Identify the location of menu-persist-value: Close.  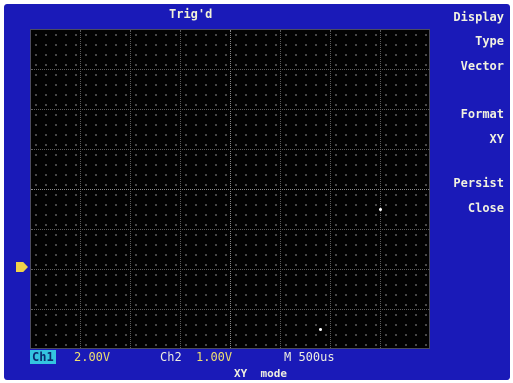
(485, 208).